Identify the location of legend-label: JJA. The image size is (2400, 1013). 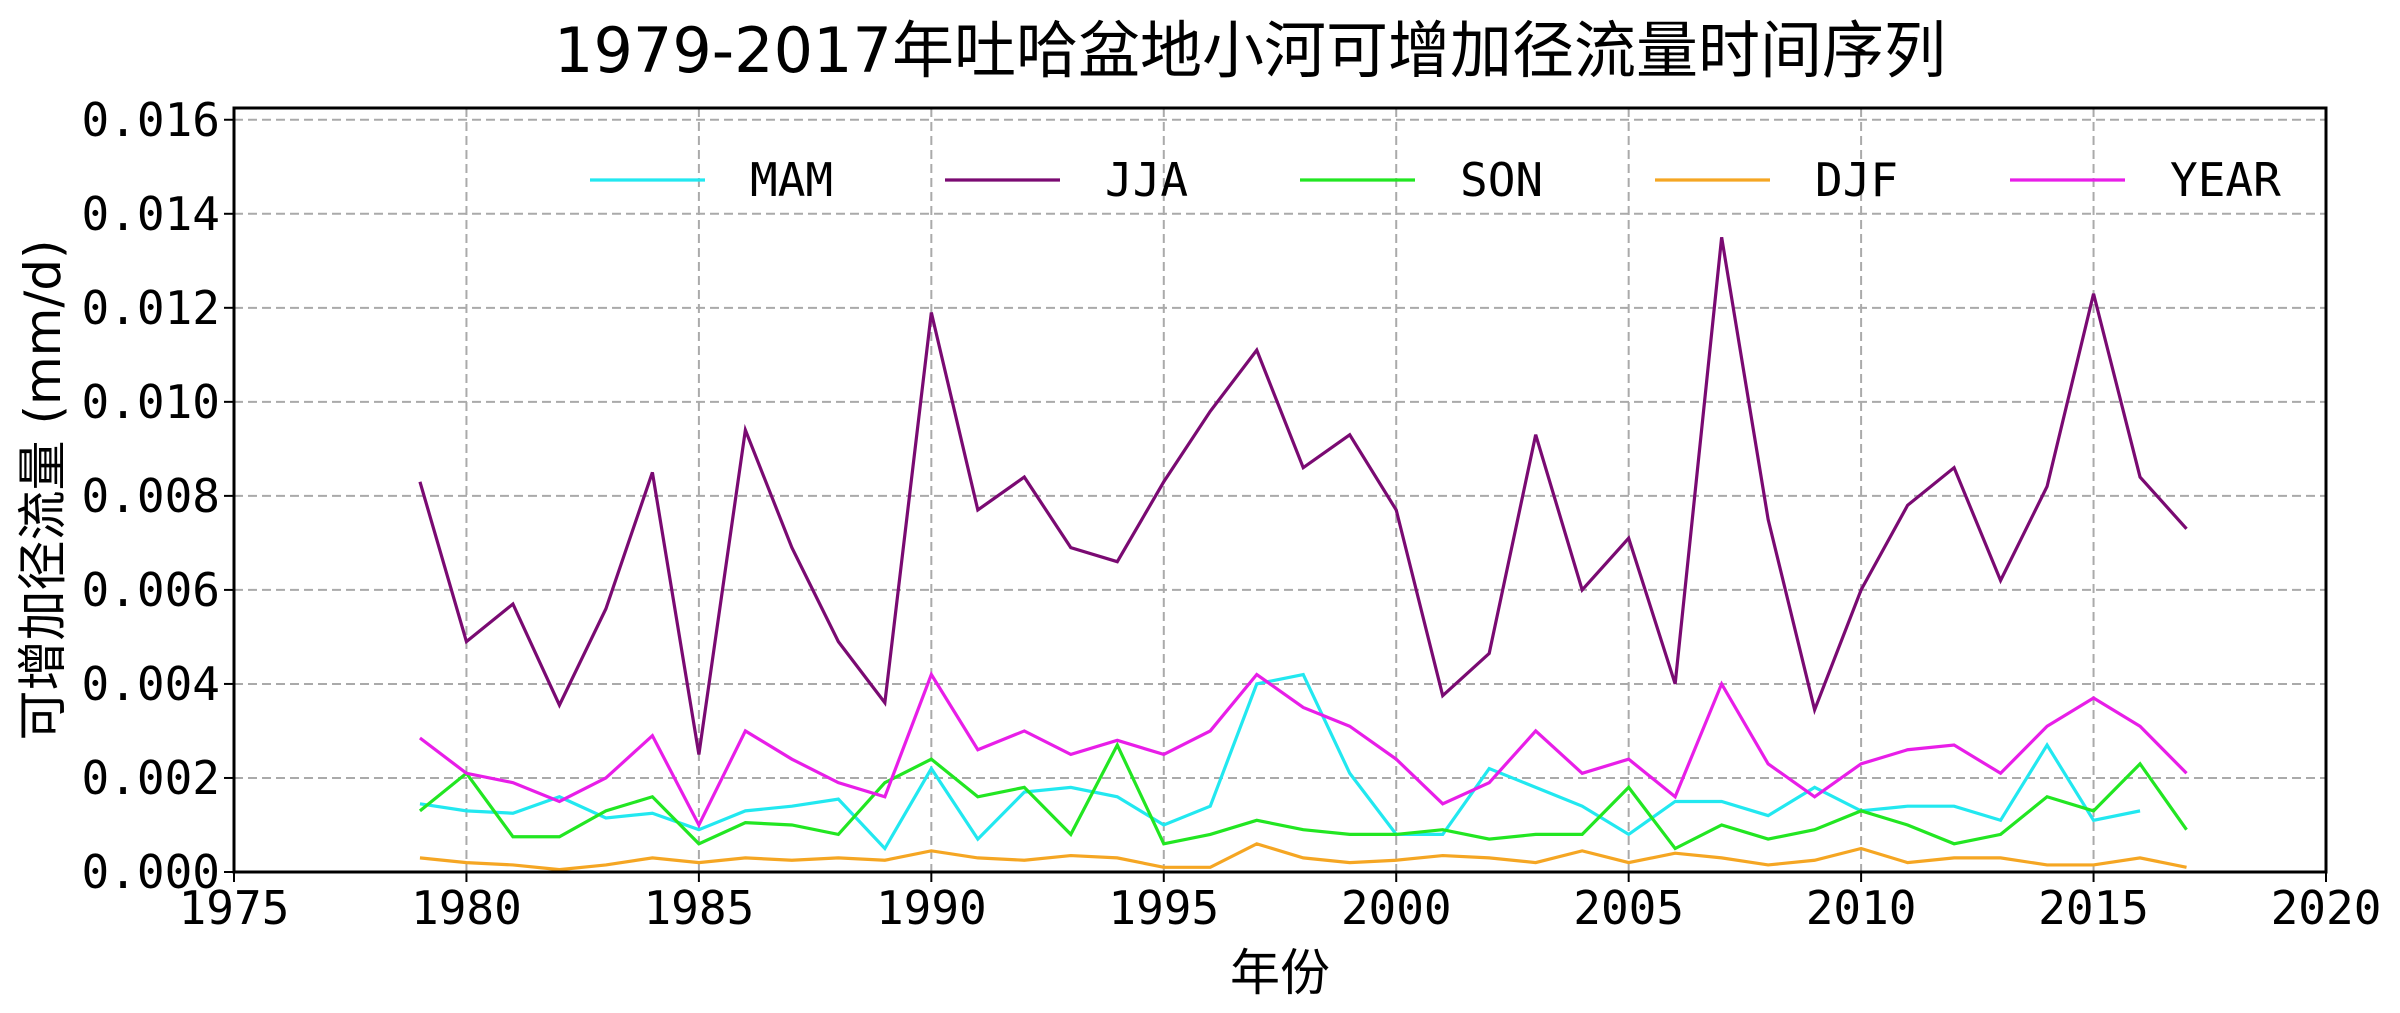
(1146, 180).